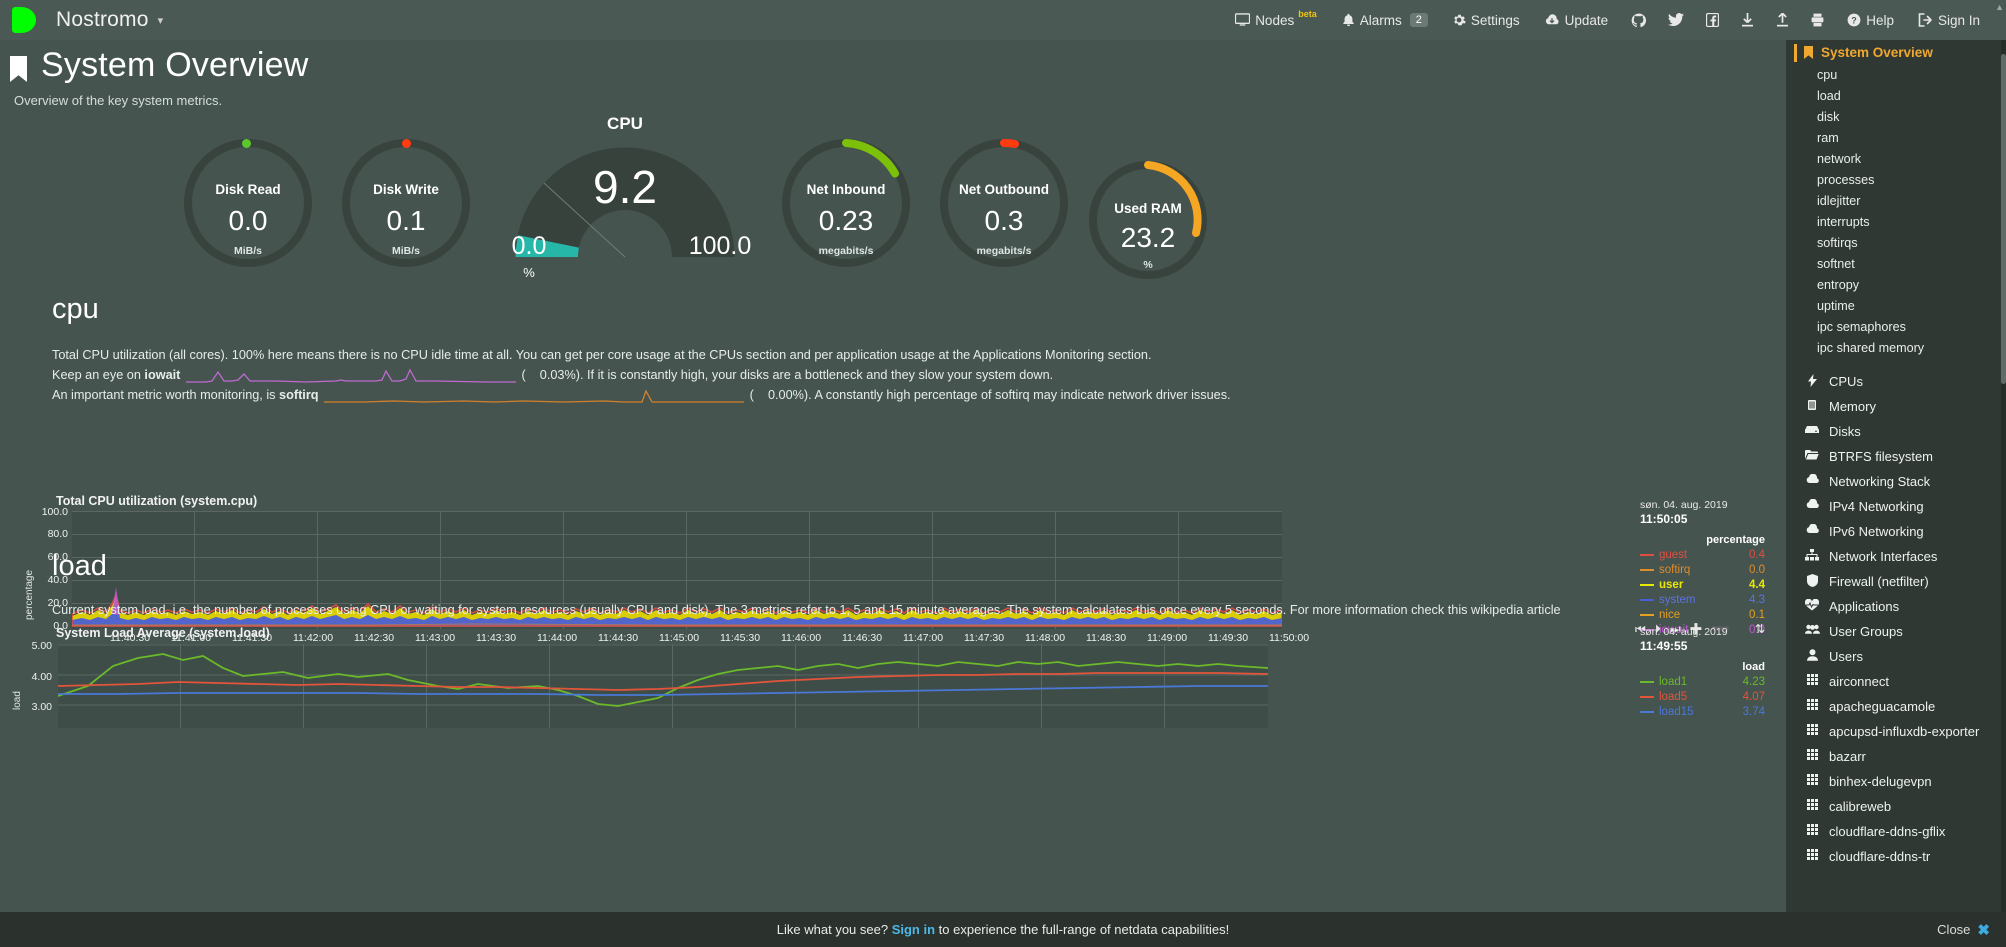 The width and height of the screenshot is (2006, 947). I want to click on legend-row-load15: load15 3.74, so click(1702, 712).